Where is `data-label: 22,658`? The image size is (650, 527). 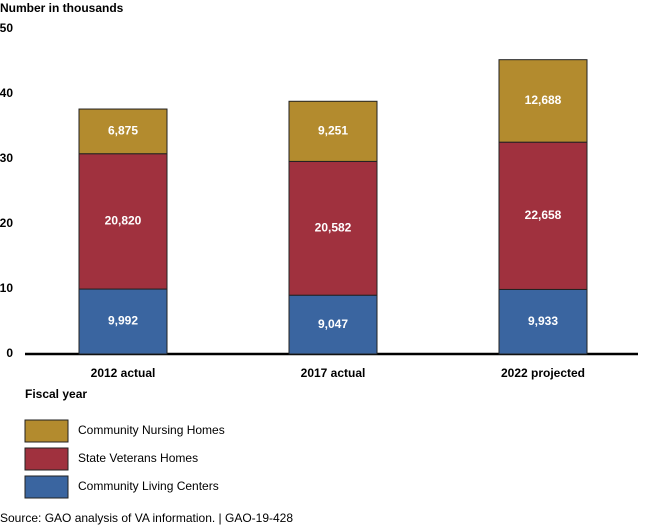 data-label: 22,658 is located at coordinates (543, 215).